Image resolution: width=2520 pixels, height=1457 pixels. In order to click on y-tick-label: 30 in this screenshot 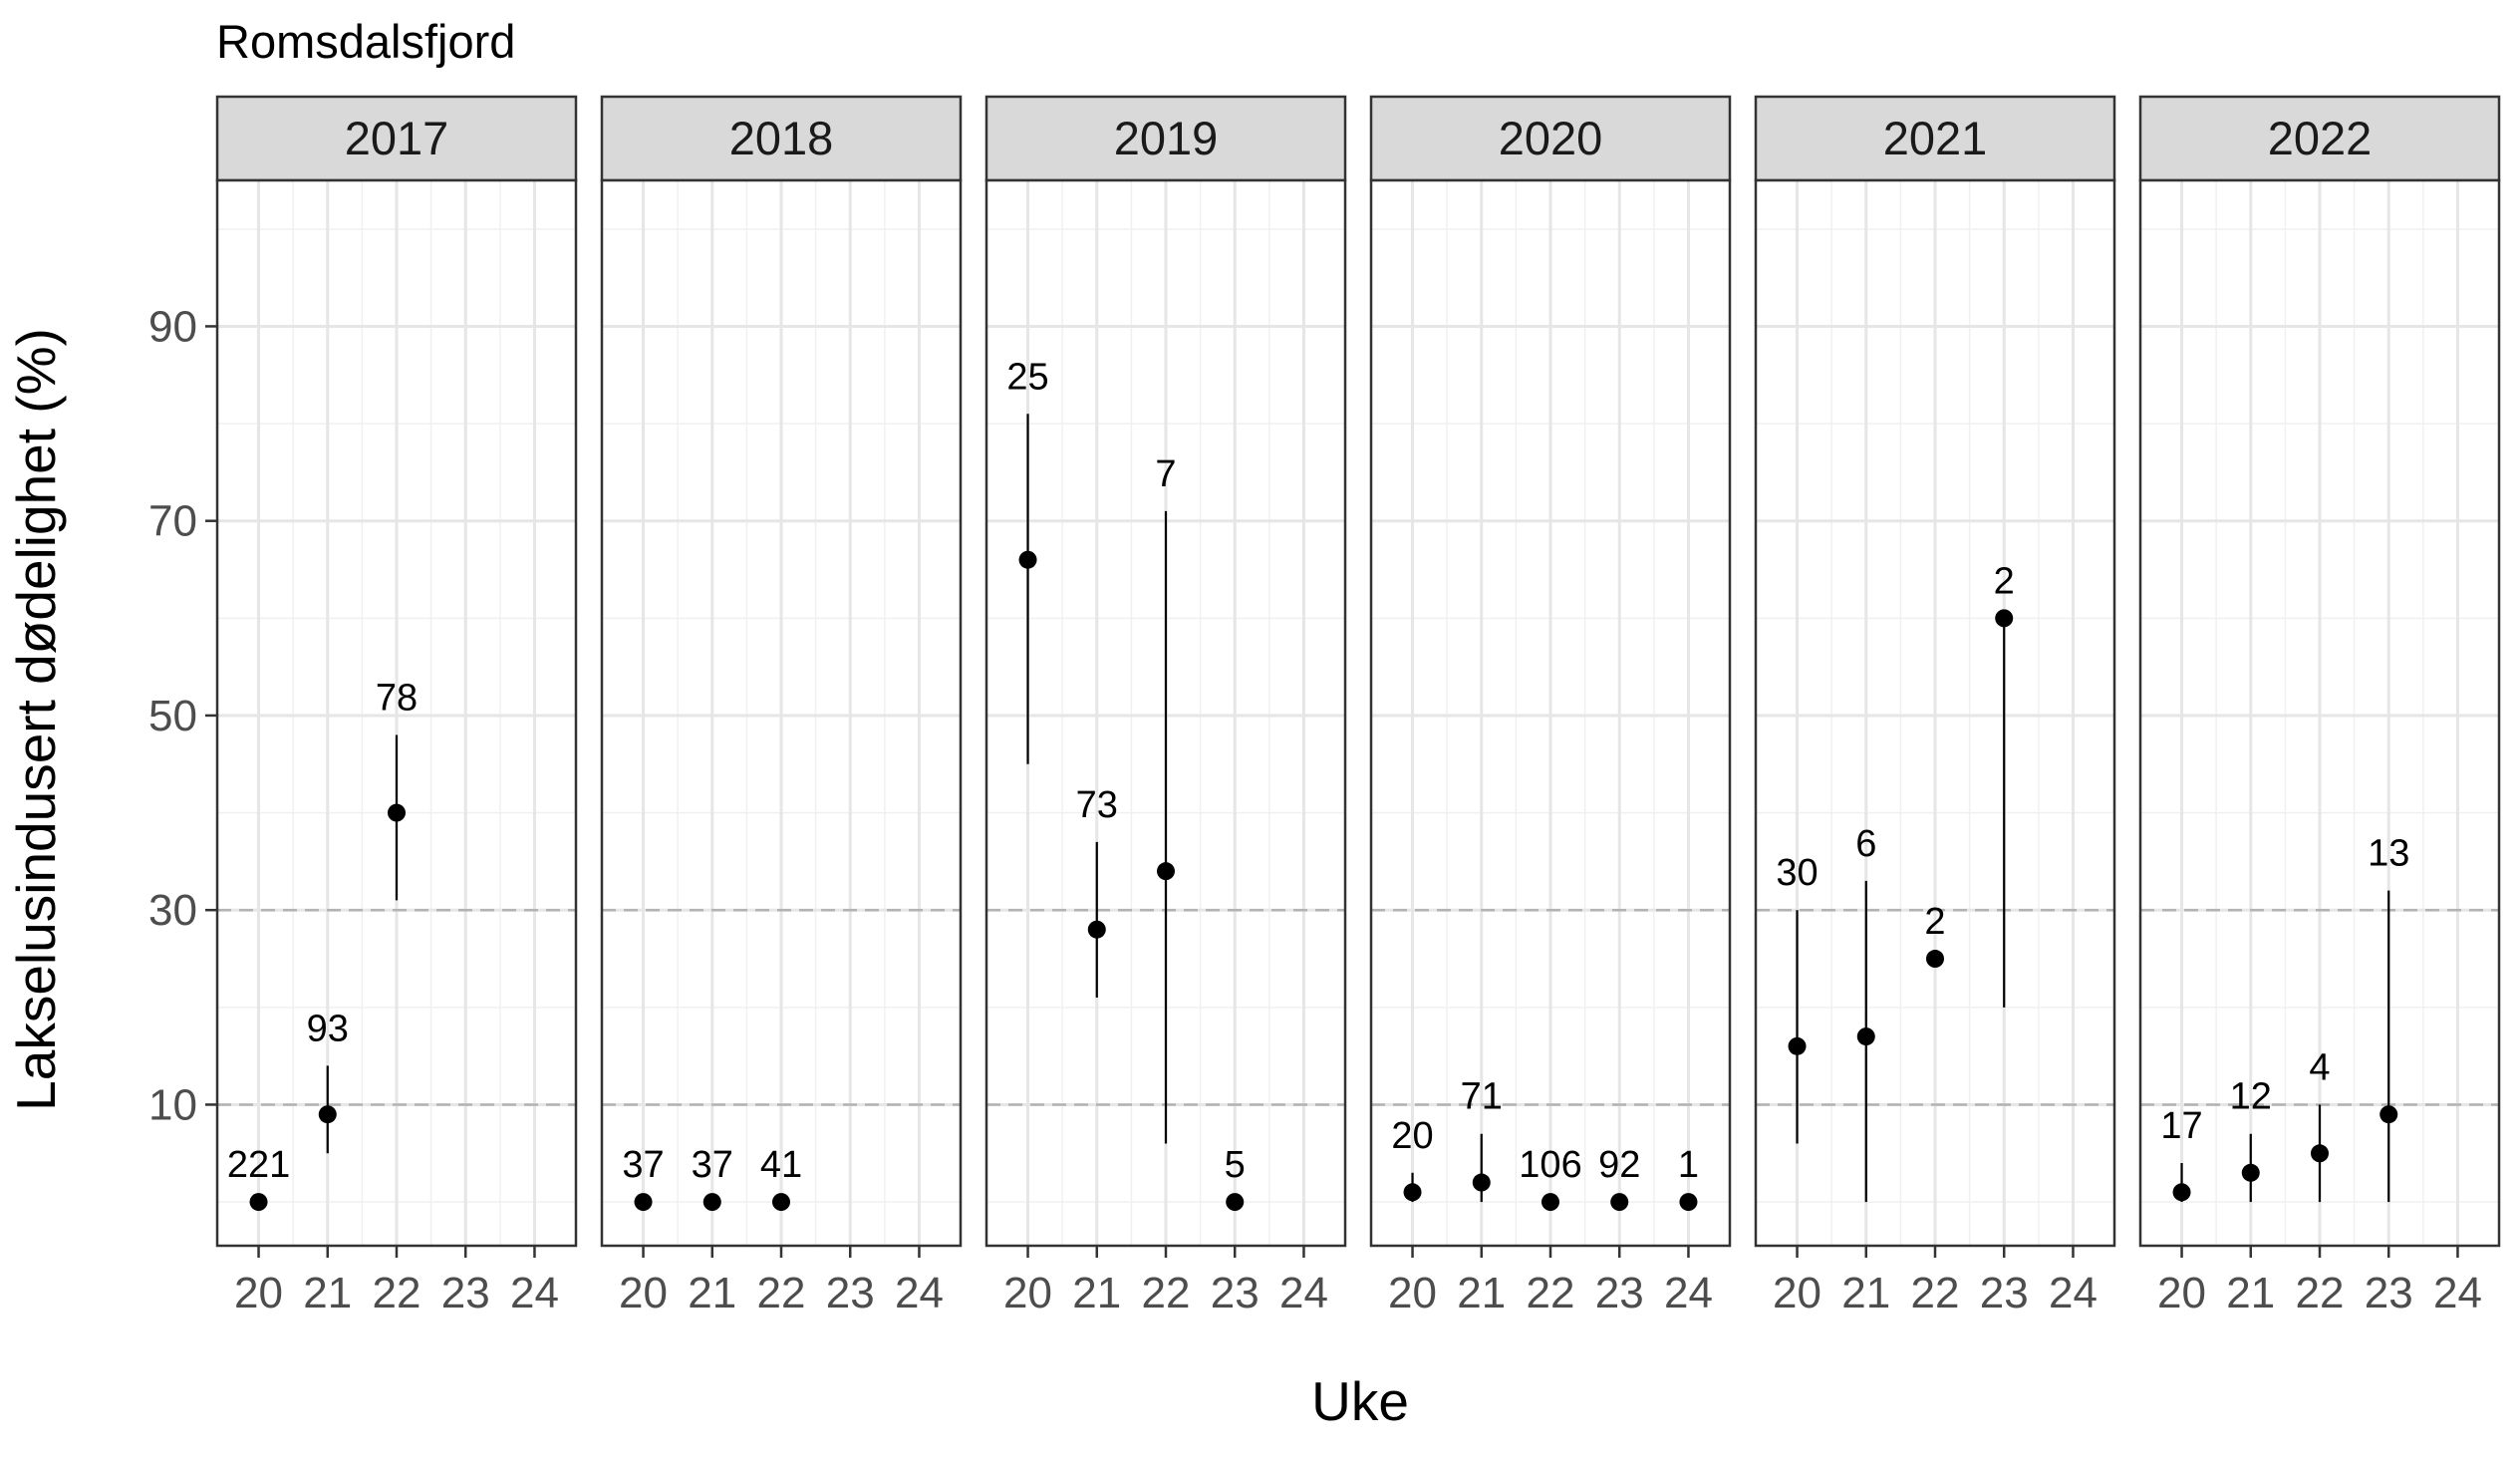, I will do `click(172, 910)`.